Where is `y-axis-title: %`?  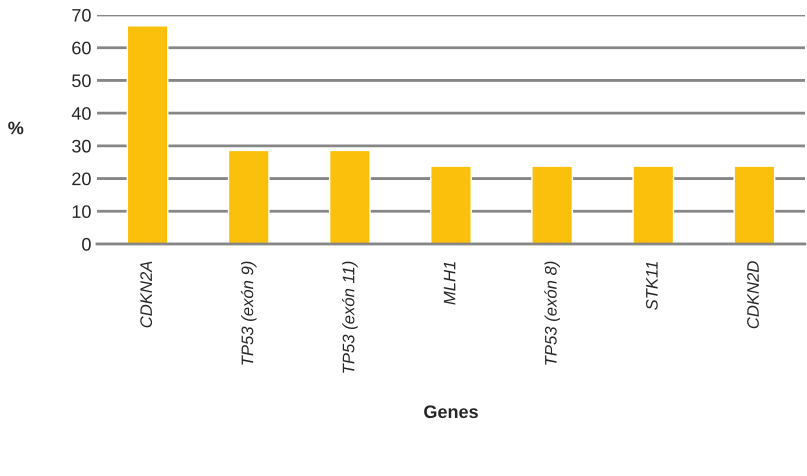
y-axis-title: % is located at coordinates (16, 128).